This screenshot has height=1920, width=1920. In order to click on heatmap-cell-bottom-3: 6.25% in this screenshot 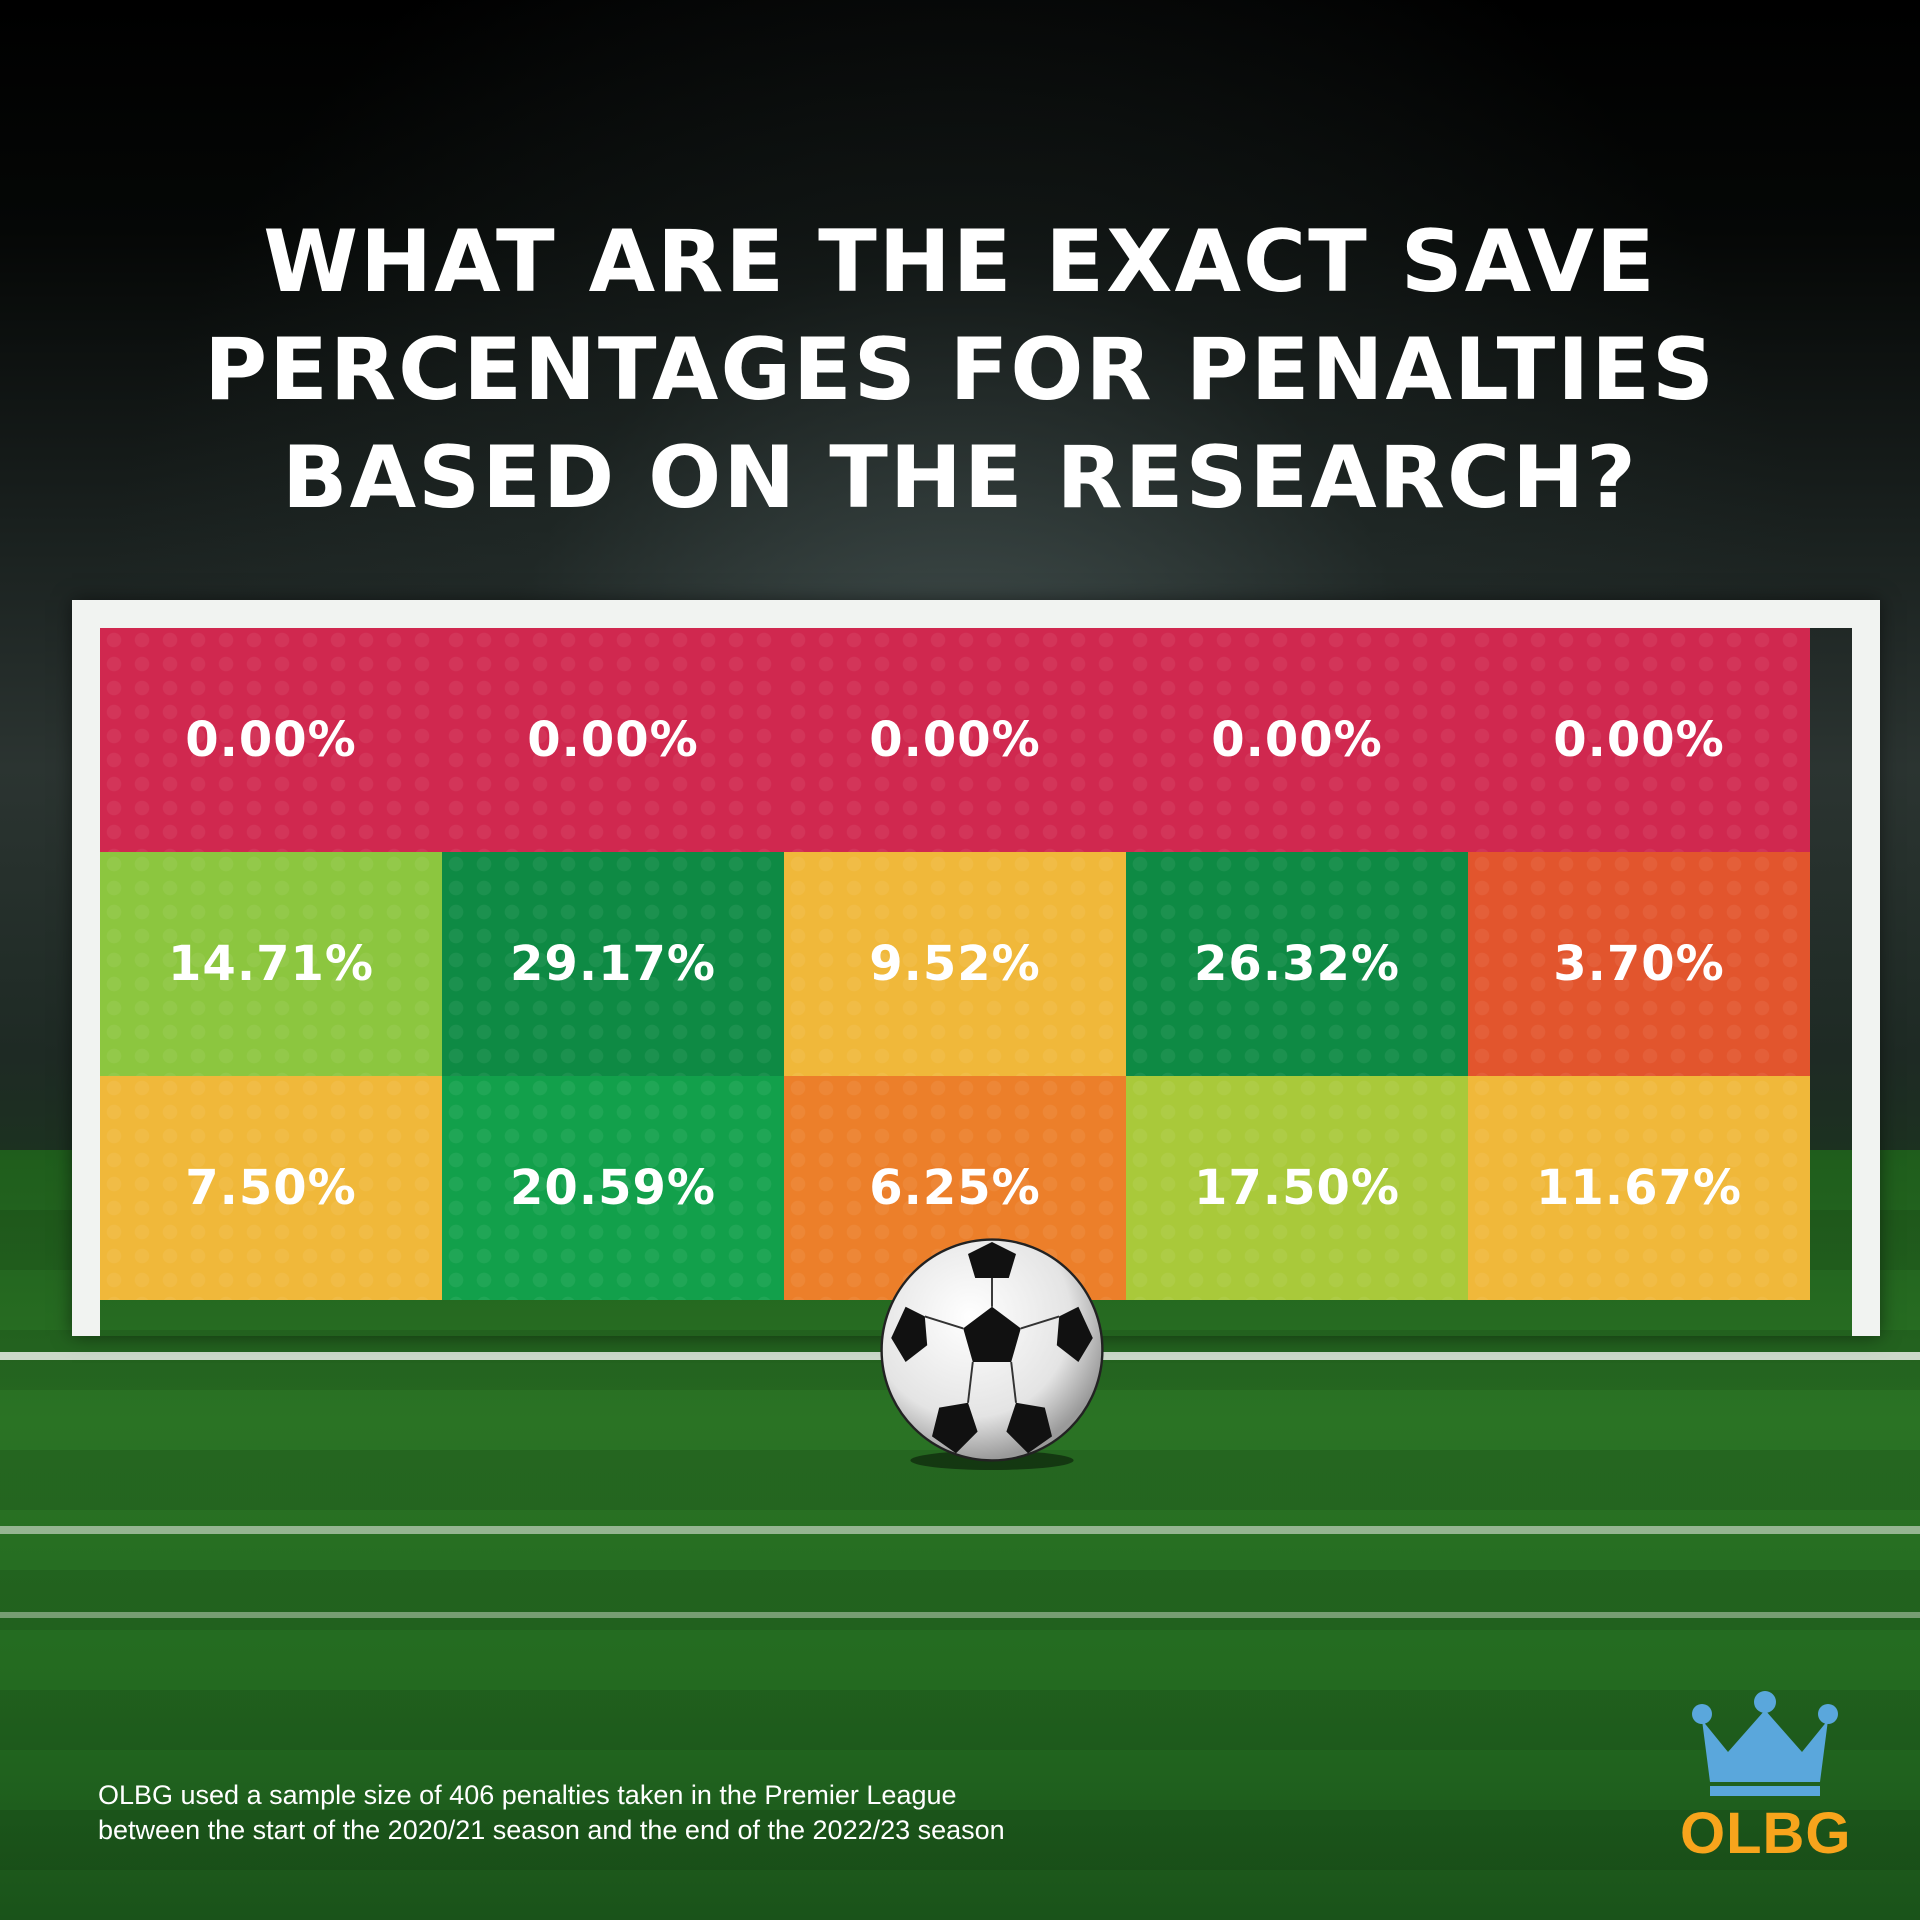, I will do `click(955, 1188)`.